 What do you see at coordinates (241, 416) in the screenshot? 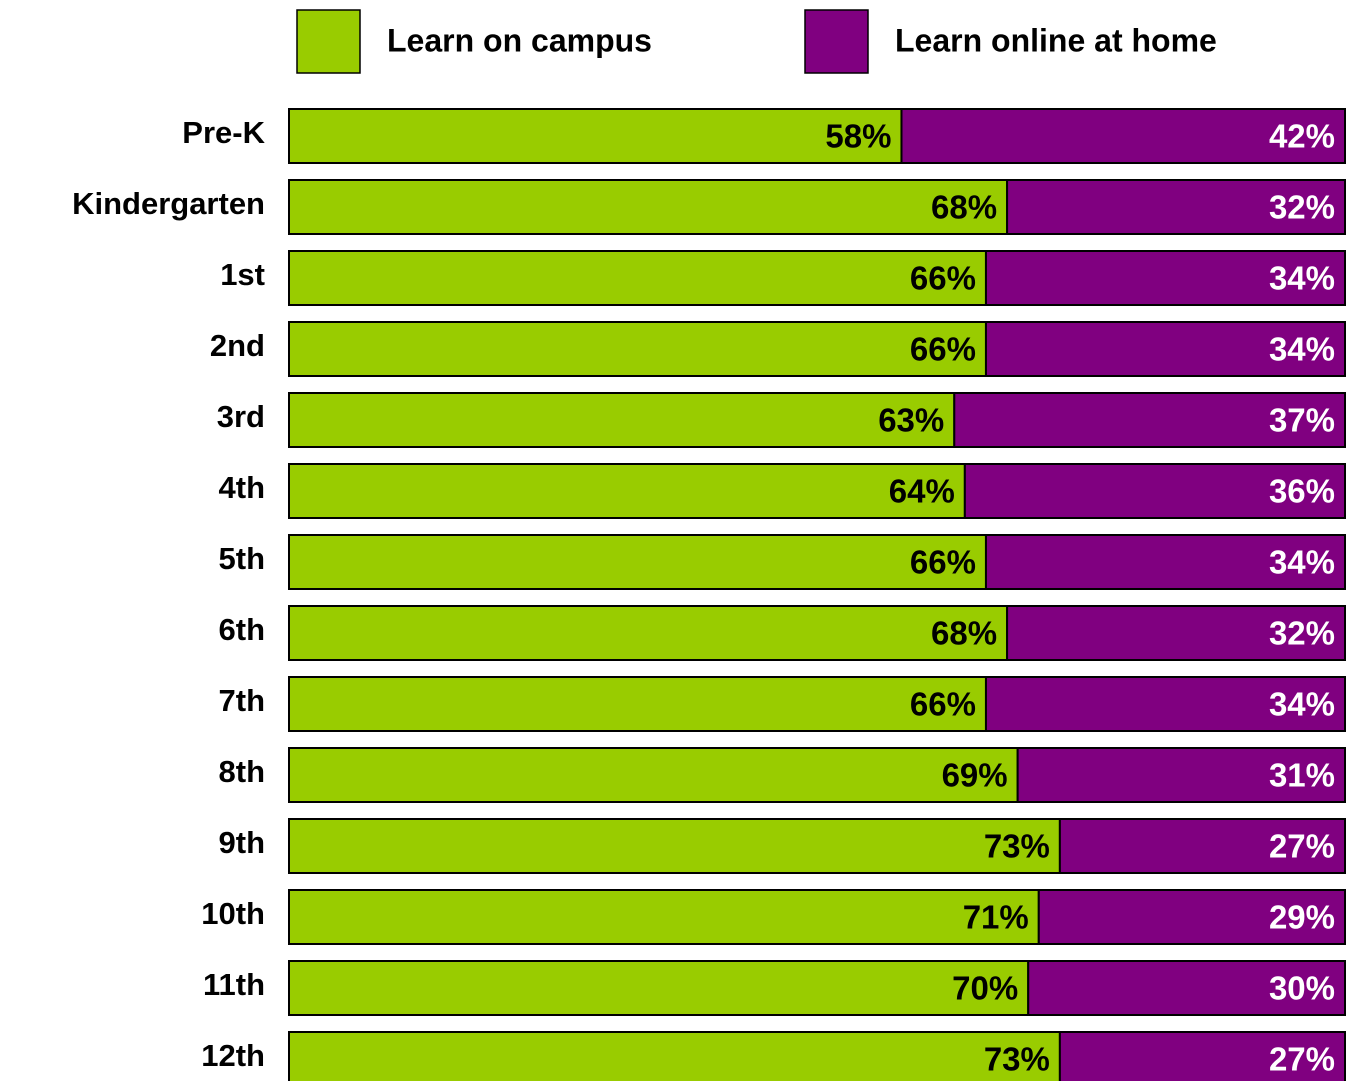
I see `category-label: 3rd` at bounding box center [241, 416].